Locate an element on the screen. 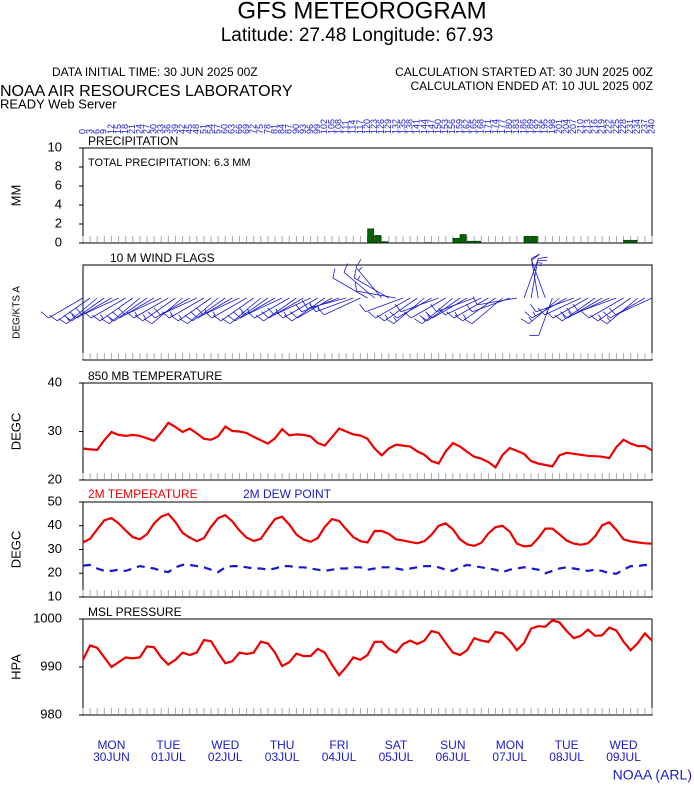 Image resolution: width=694 pixels, height=788 pixels. hour-label: 168 is located at coordinates (481, 126).